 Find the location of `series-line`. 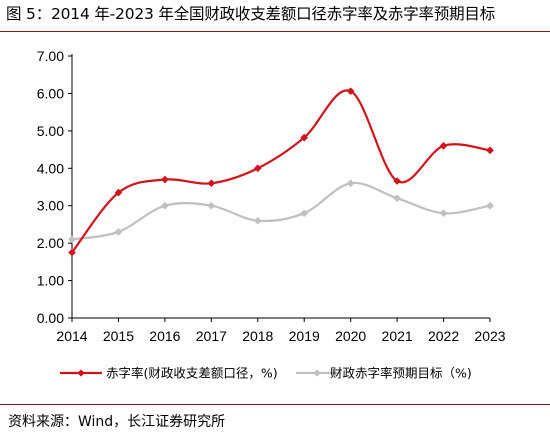

series-line is located at coordinates (281, 211).